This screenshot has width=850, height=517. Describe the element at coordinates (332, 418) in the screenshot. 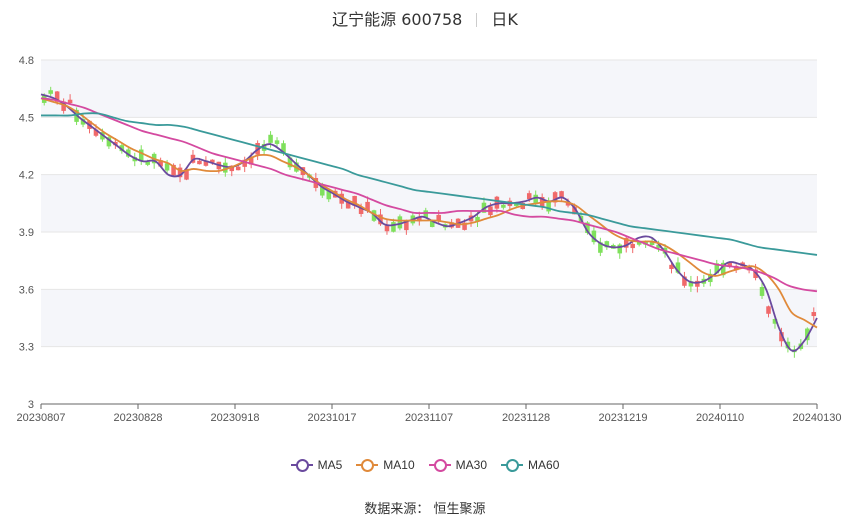

I see `x-tick-label: 20231017` at that location.